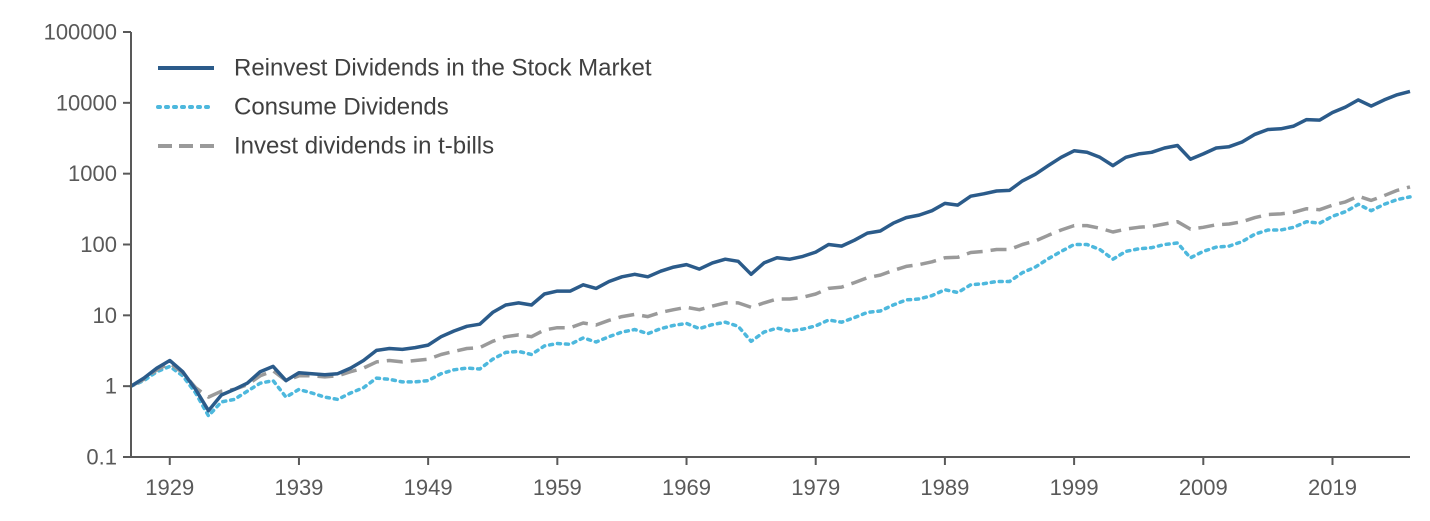  What do you see at coordinates (86, 102) in the screenshot?
I see `y-tick-label: 10000` at bounding box center [86, 102].